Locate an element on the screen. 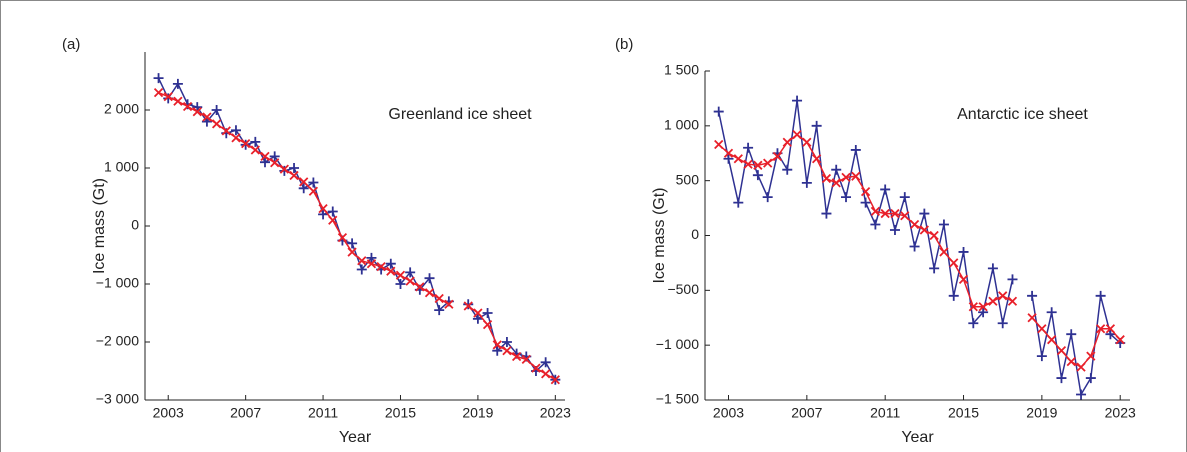 The width and height of the screenshot is (1187, 452). panel-label: (a) is located at coordinates (71, 44).